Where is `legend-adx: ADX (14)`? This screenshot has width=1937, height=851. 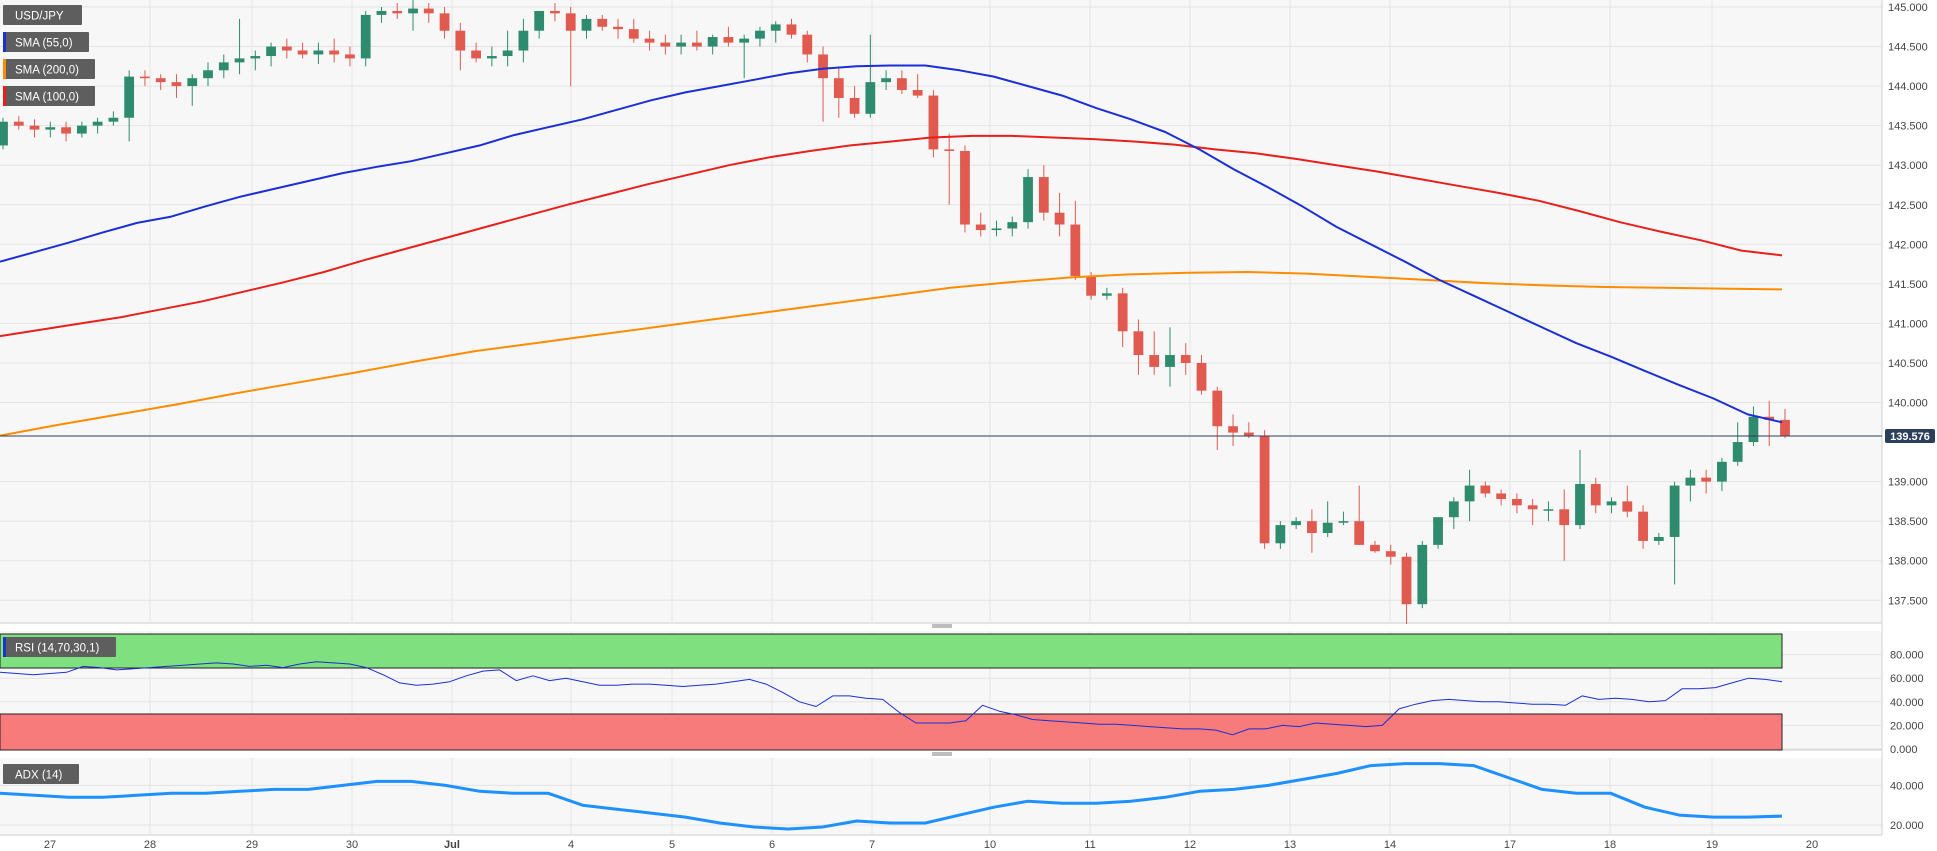 legend-adx: ADX (14) is located at coordinates (41, 774).